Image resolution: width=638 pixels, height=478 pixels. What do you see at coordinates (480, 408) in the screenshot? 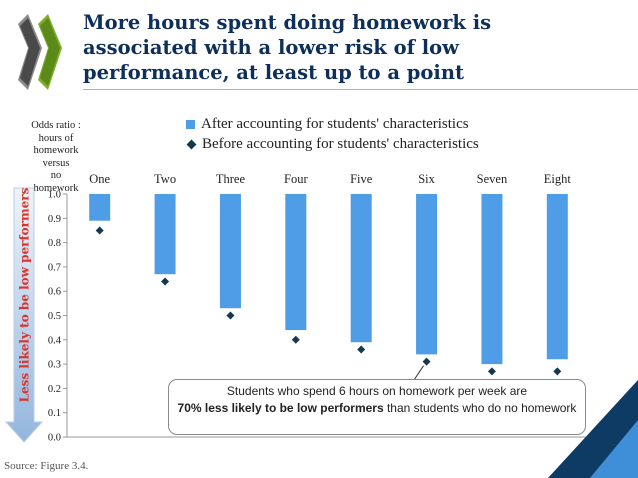
I see `callout-rest: than students who do no homework` at bounding box center [480, 408].